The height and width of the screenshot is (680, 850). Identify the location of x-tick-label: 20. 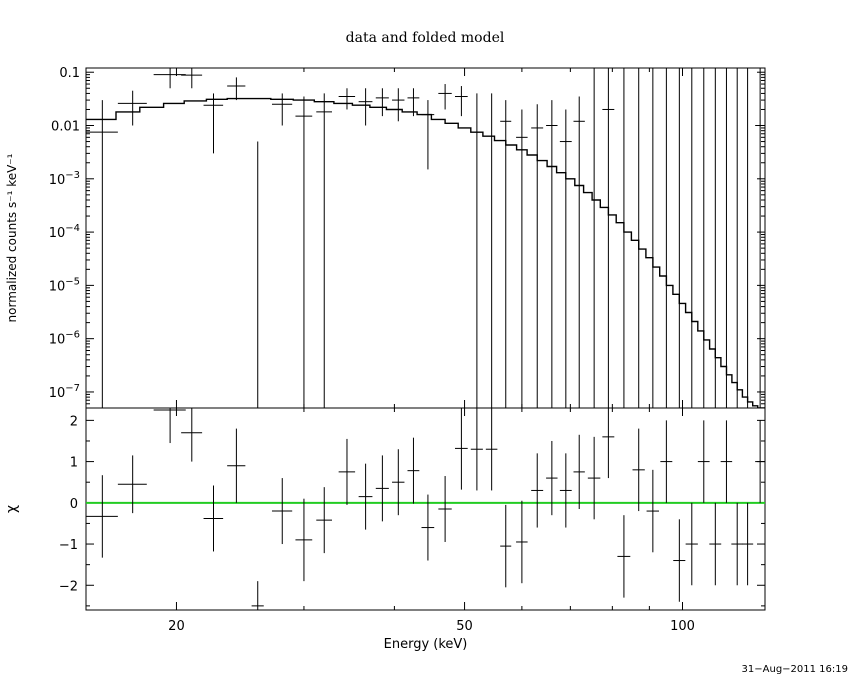
(176, 626).